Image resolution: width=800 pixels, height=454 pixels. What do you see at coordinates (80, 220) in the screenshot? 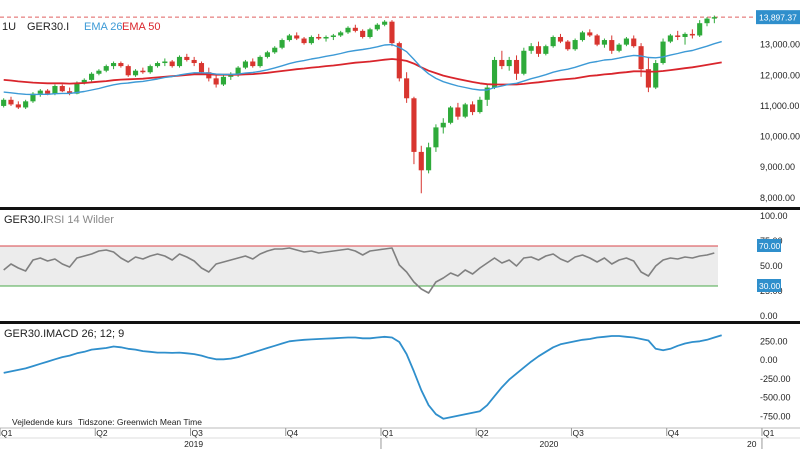
I see `rsi-indicator-label: RSI 14 Wilder` at bounding box center [80, 220].